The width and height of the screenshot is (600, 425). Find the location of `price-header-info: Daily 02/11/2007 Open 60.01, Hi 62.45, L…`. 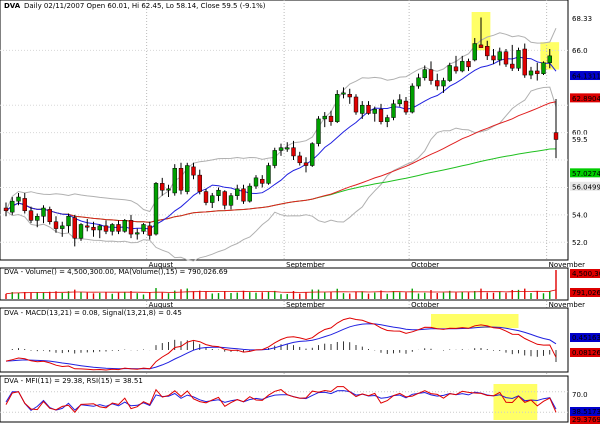

price-header-info: Daily 02/11/2007 Open 60.01, Hi 62.45, L… is located at coordinates (145, 6).